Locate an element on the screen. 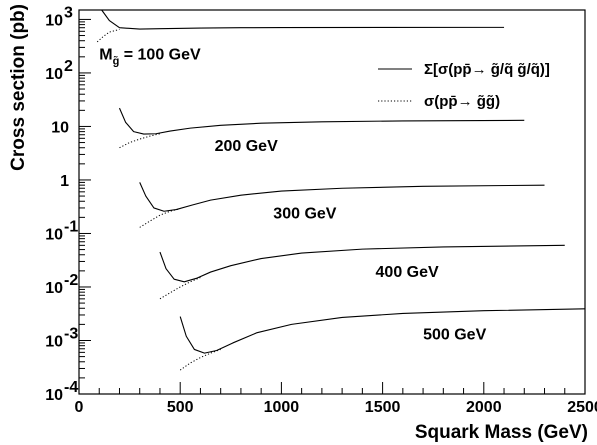  legend-label: Σ[σ(pp̄→ g̃/q̃ g̃/q̃)] is located at coordinates (487, 69).